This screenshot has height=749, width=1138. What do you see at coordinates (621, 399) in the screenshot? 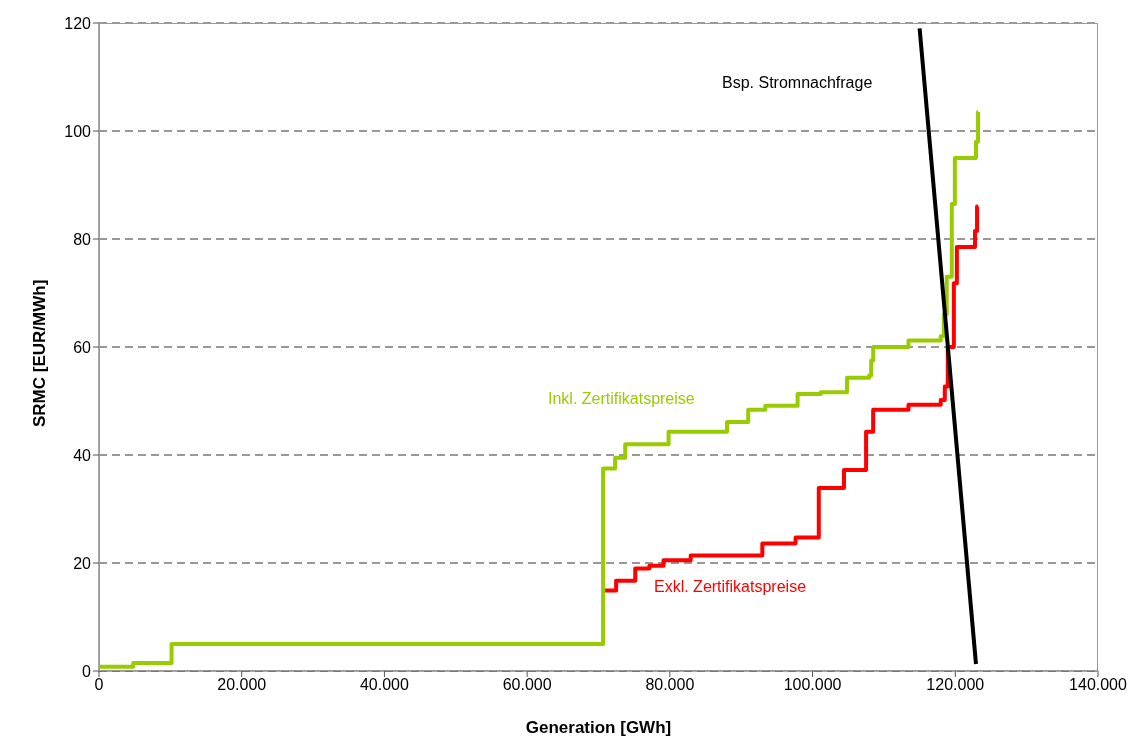
I see `series-label: Inkl. Zertifikatspreise` at bounding box center [621, 399].